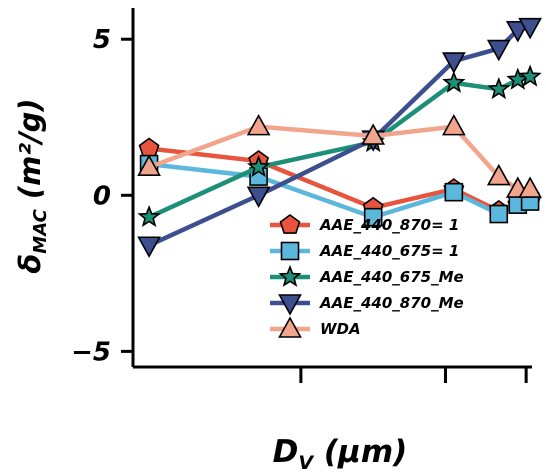 This screenshot has height=472, width=546. I want to click on legend-item: AAE_440_675= 1, so click(364, 251).